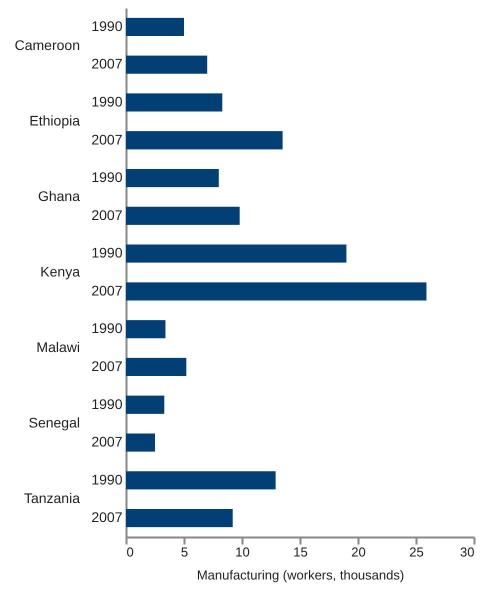 The width and height of the screenshot is (484, 603). Describe the element at coordinates (300, 552) in the screenshot. I see `x-tick-label: 15` at that location.